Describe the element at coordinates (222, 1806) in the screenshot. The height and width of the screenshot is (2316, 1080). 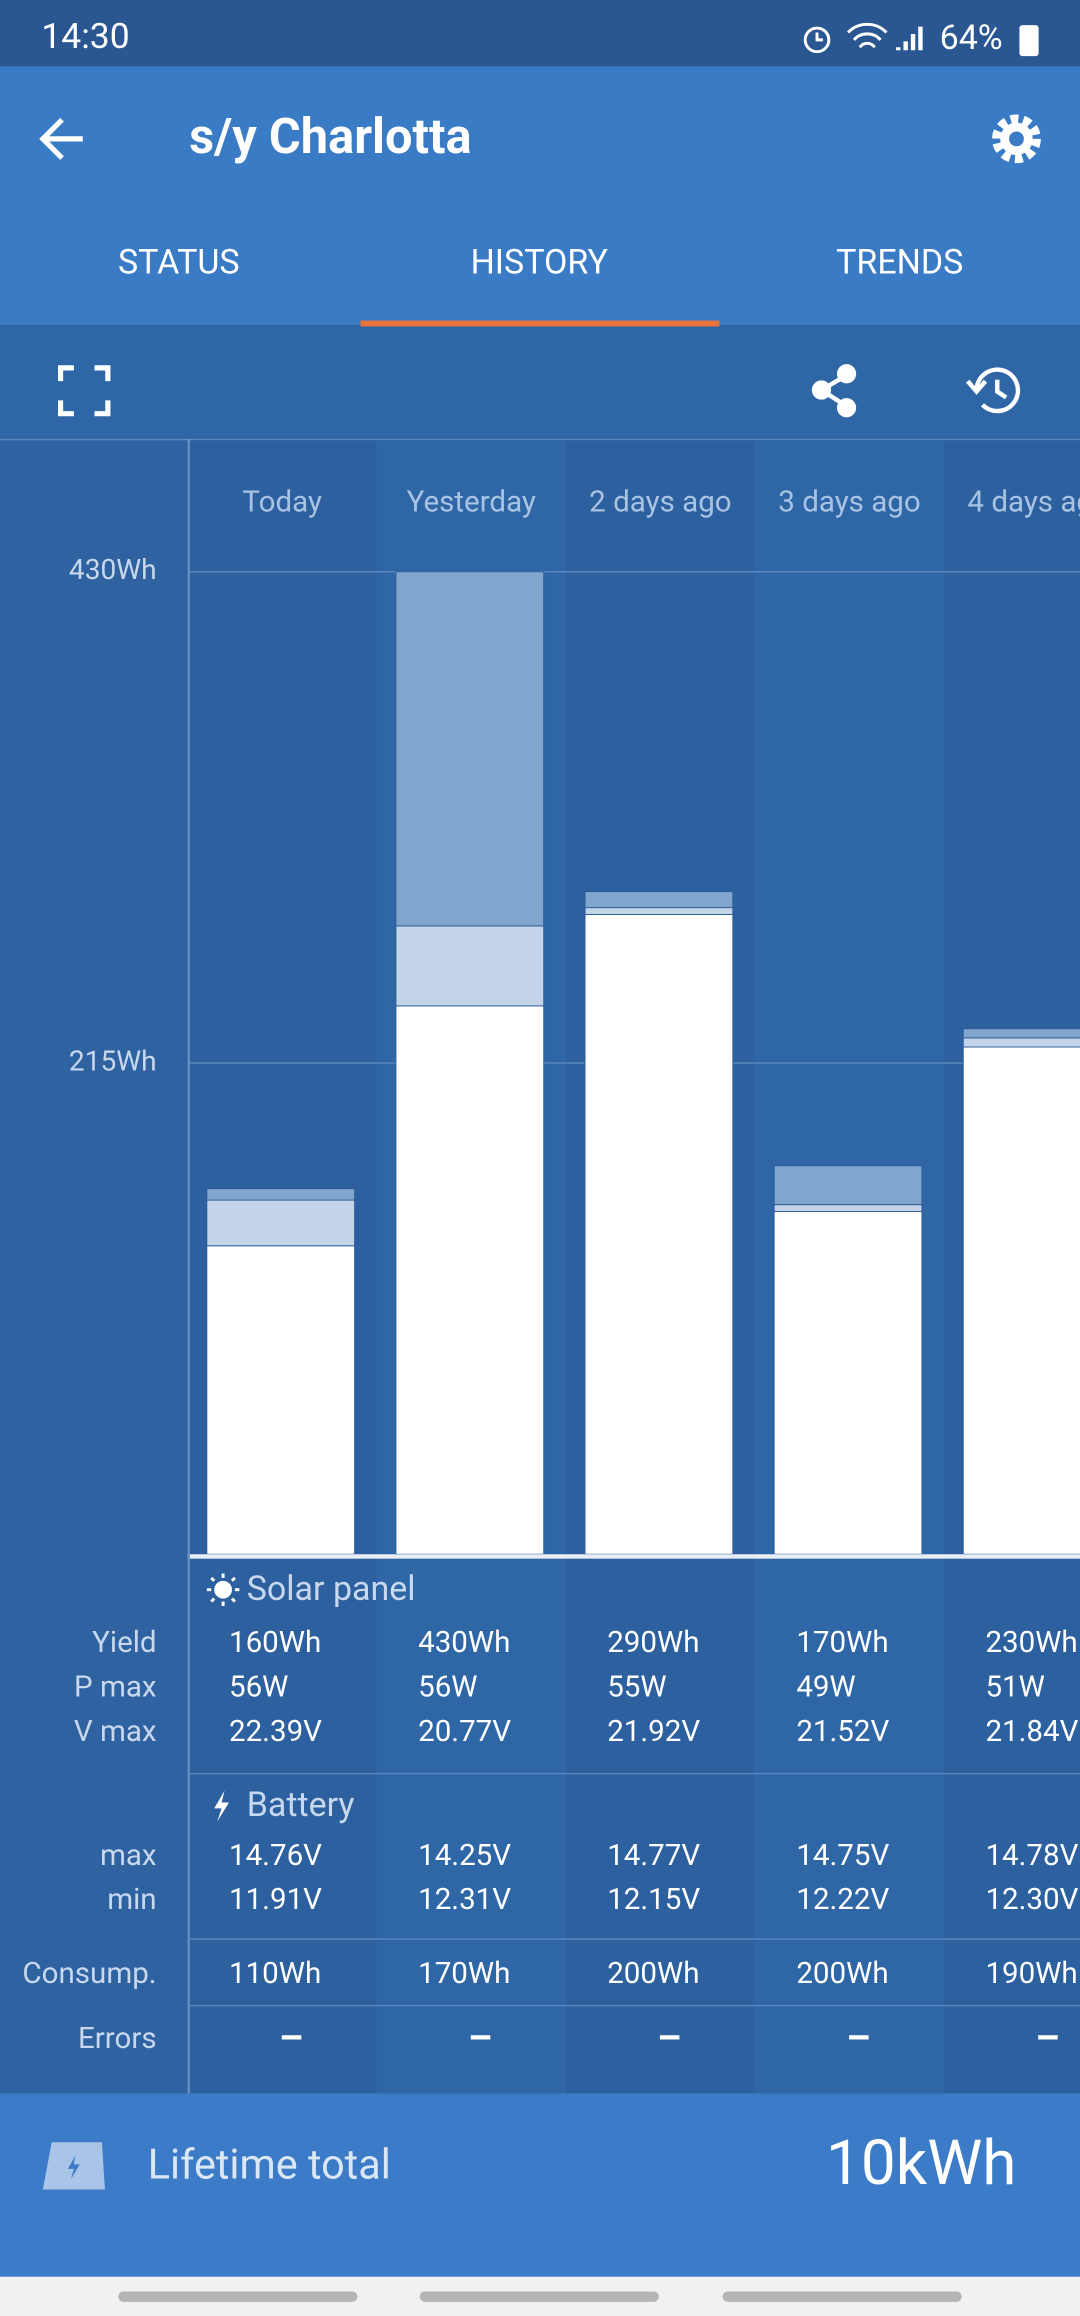
I see `battery-section-icon` at that location.